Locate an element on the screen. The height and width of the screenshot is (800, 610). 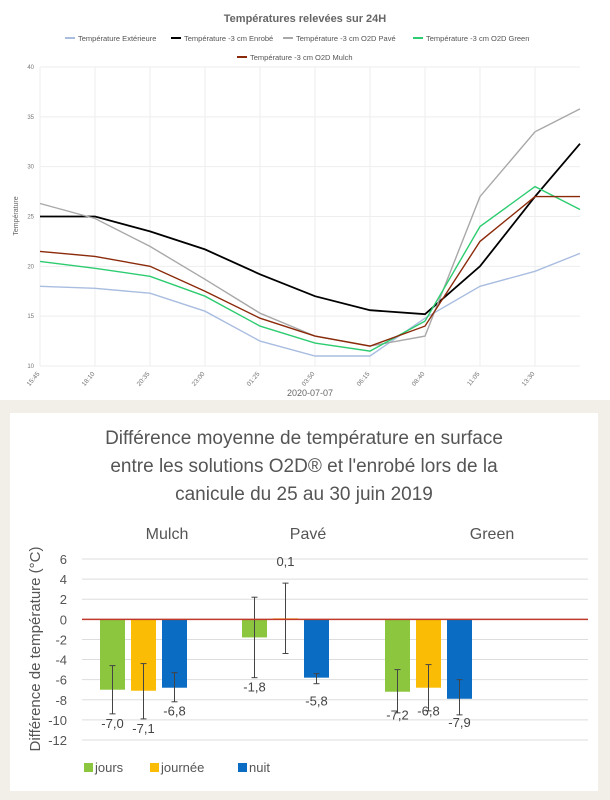
y-axis-label: Température is located at coordinates (16, 215).